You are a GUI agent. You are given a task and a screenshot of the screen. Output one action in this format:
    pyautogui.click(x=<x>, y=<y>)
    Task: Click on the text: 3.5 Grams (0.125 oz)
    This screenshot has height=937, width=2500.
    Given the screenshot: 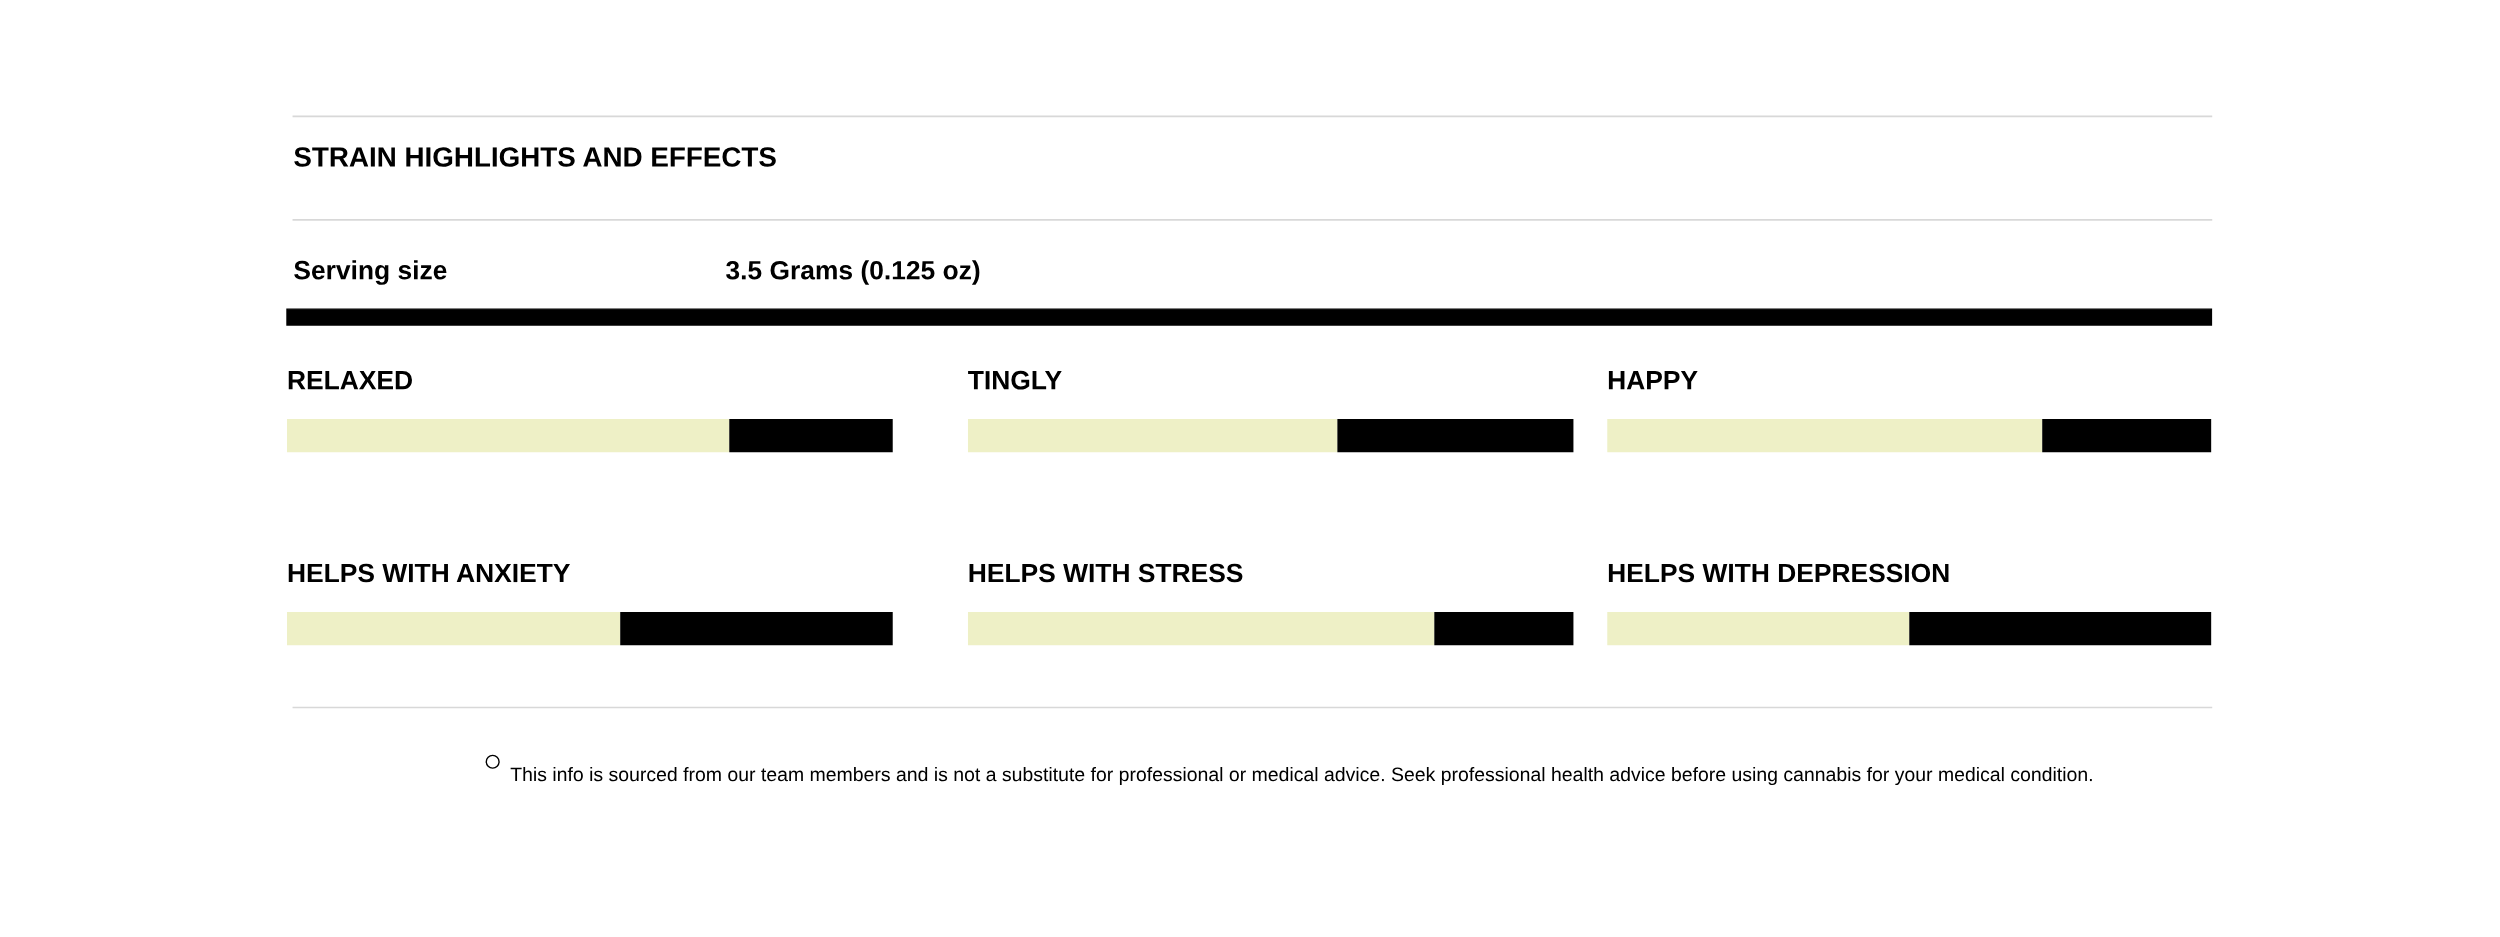 What is the action you would take?
    pyautogui.click(x=853, y=272)
    